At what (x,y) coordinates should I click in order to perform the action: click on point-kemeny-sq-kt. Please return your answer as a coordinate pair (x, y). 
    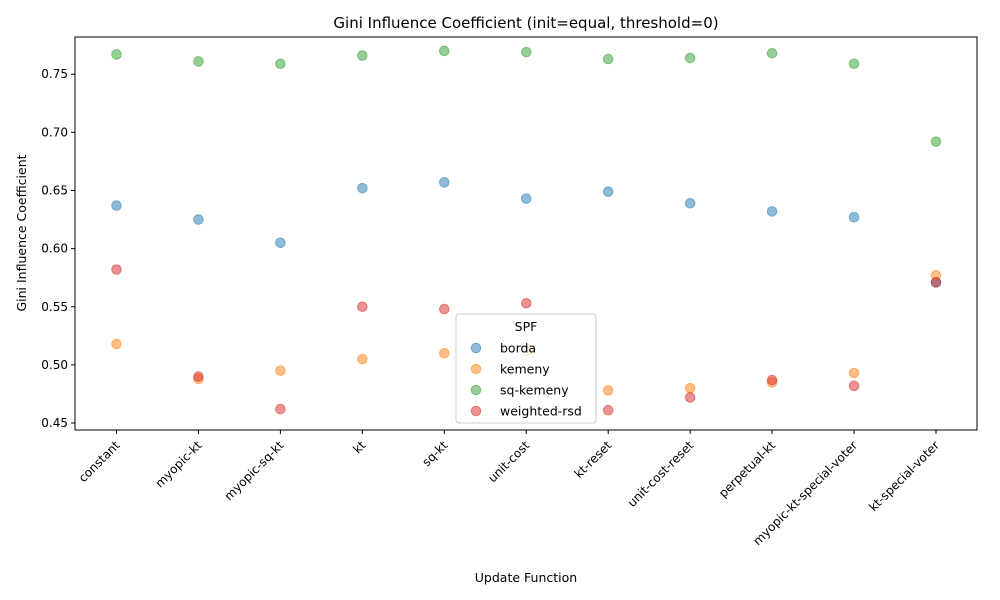
    Looking at the image, I should click on (444, 353).